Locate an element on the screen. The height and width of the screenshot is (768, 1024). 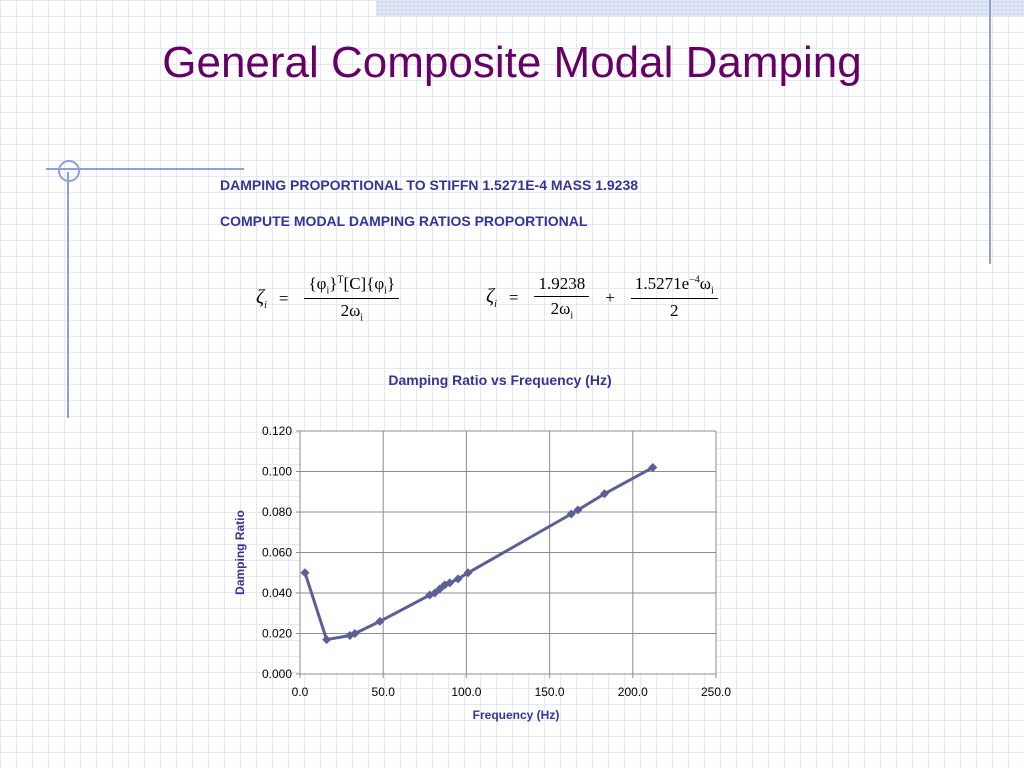
x-axis-label: Frequency (Hz) is located at coordinates (516, 715).